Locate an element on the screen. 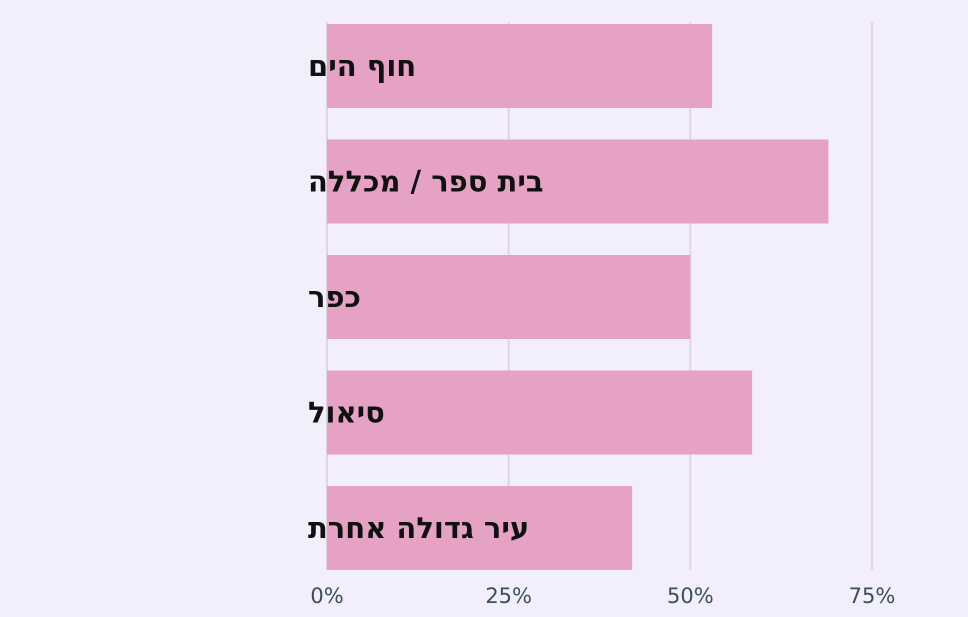 The image size is (968, 617). x-tick-label: 25% is located at coordinates (508, 596).